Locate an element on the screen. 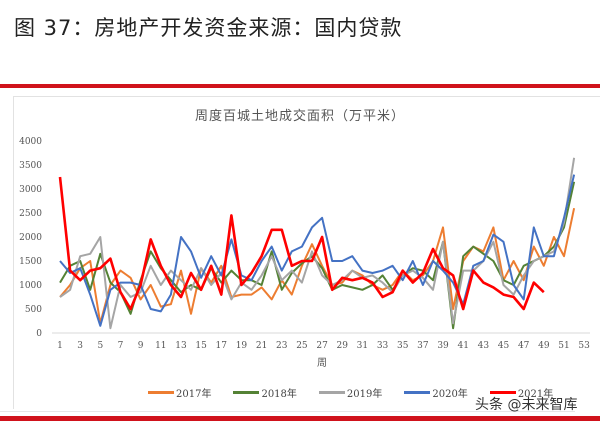 The width and height of the screenshot is (600, 425). legend-item-2019: 2019年 is located at coordinates (350, 392).